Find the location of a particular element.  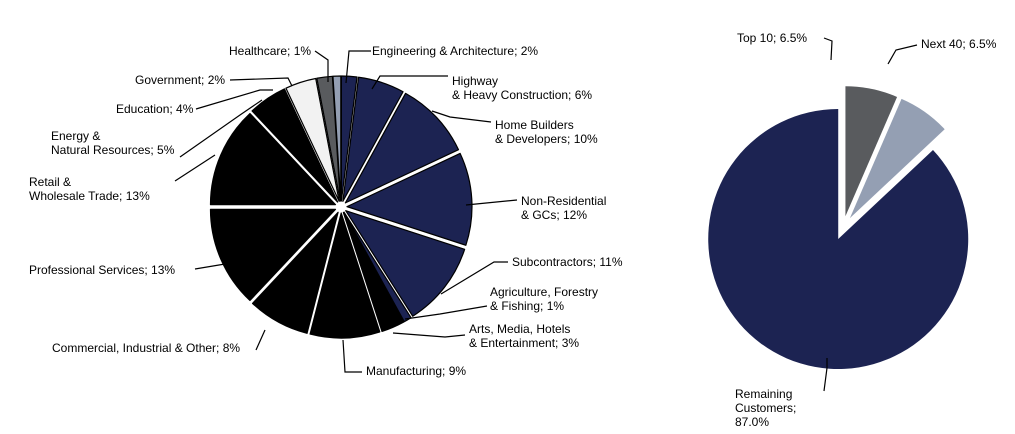

slice-label-retail-wholesale-trade: Retail & Wholesale Trade; 13% is located at coordinates (89, 189).